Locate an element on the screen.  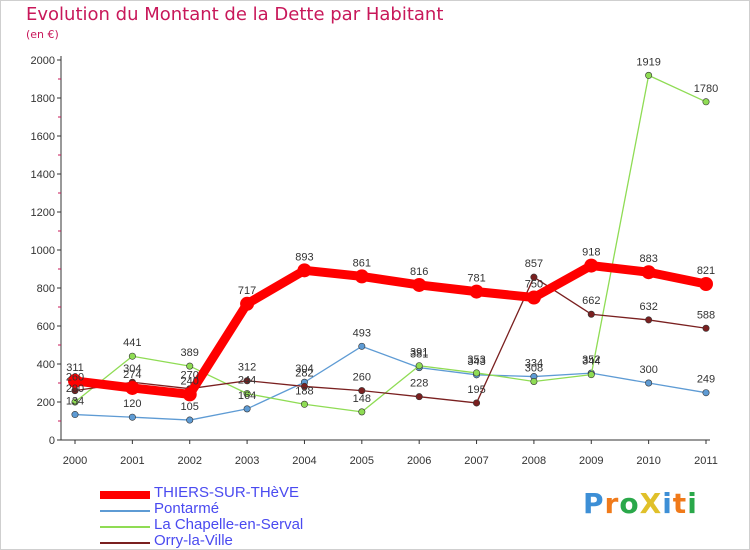
x-tick-label: 2000 is located at coordinates (75, 461).